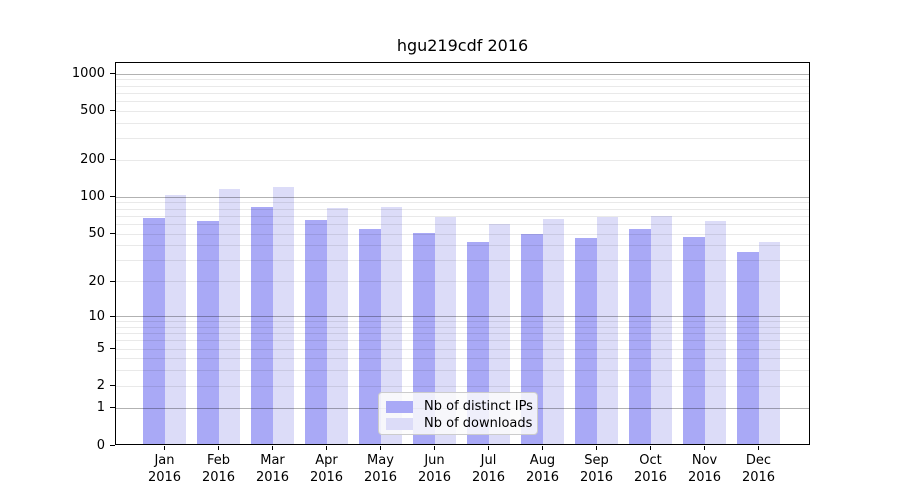 This screenshot has width=900, height=500. What do you see at coordinates (326, 460) in the screenshot?
I see `x-tick-month: Apr` at bounding box center [326, 460].